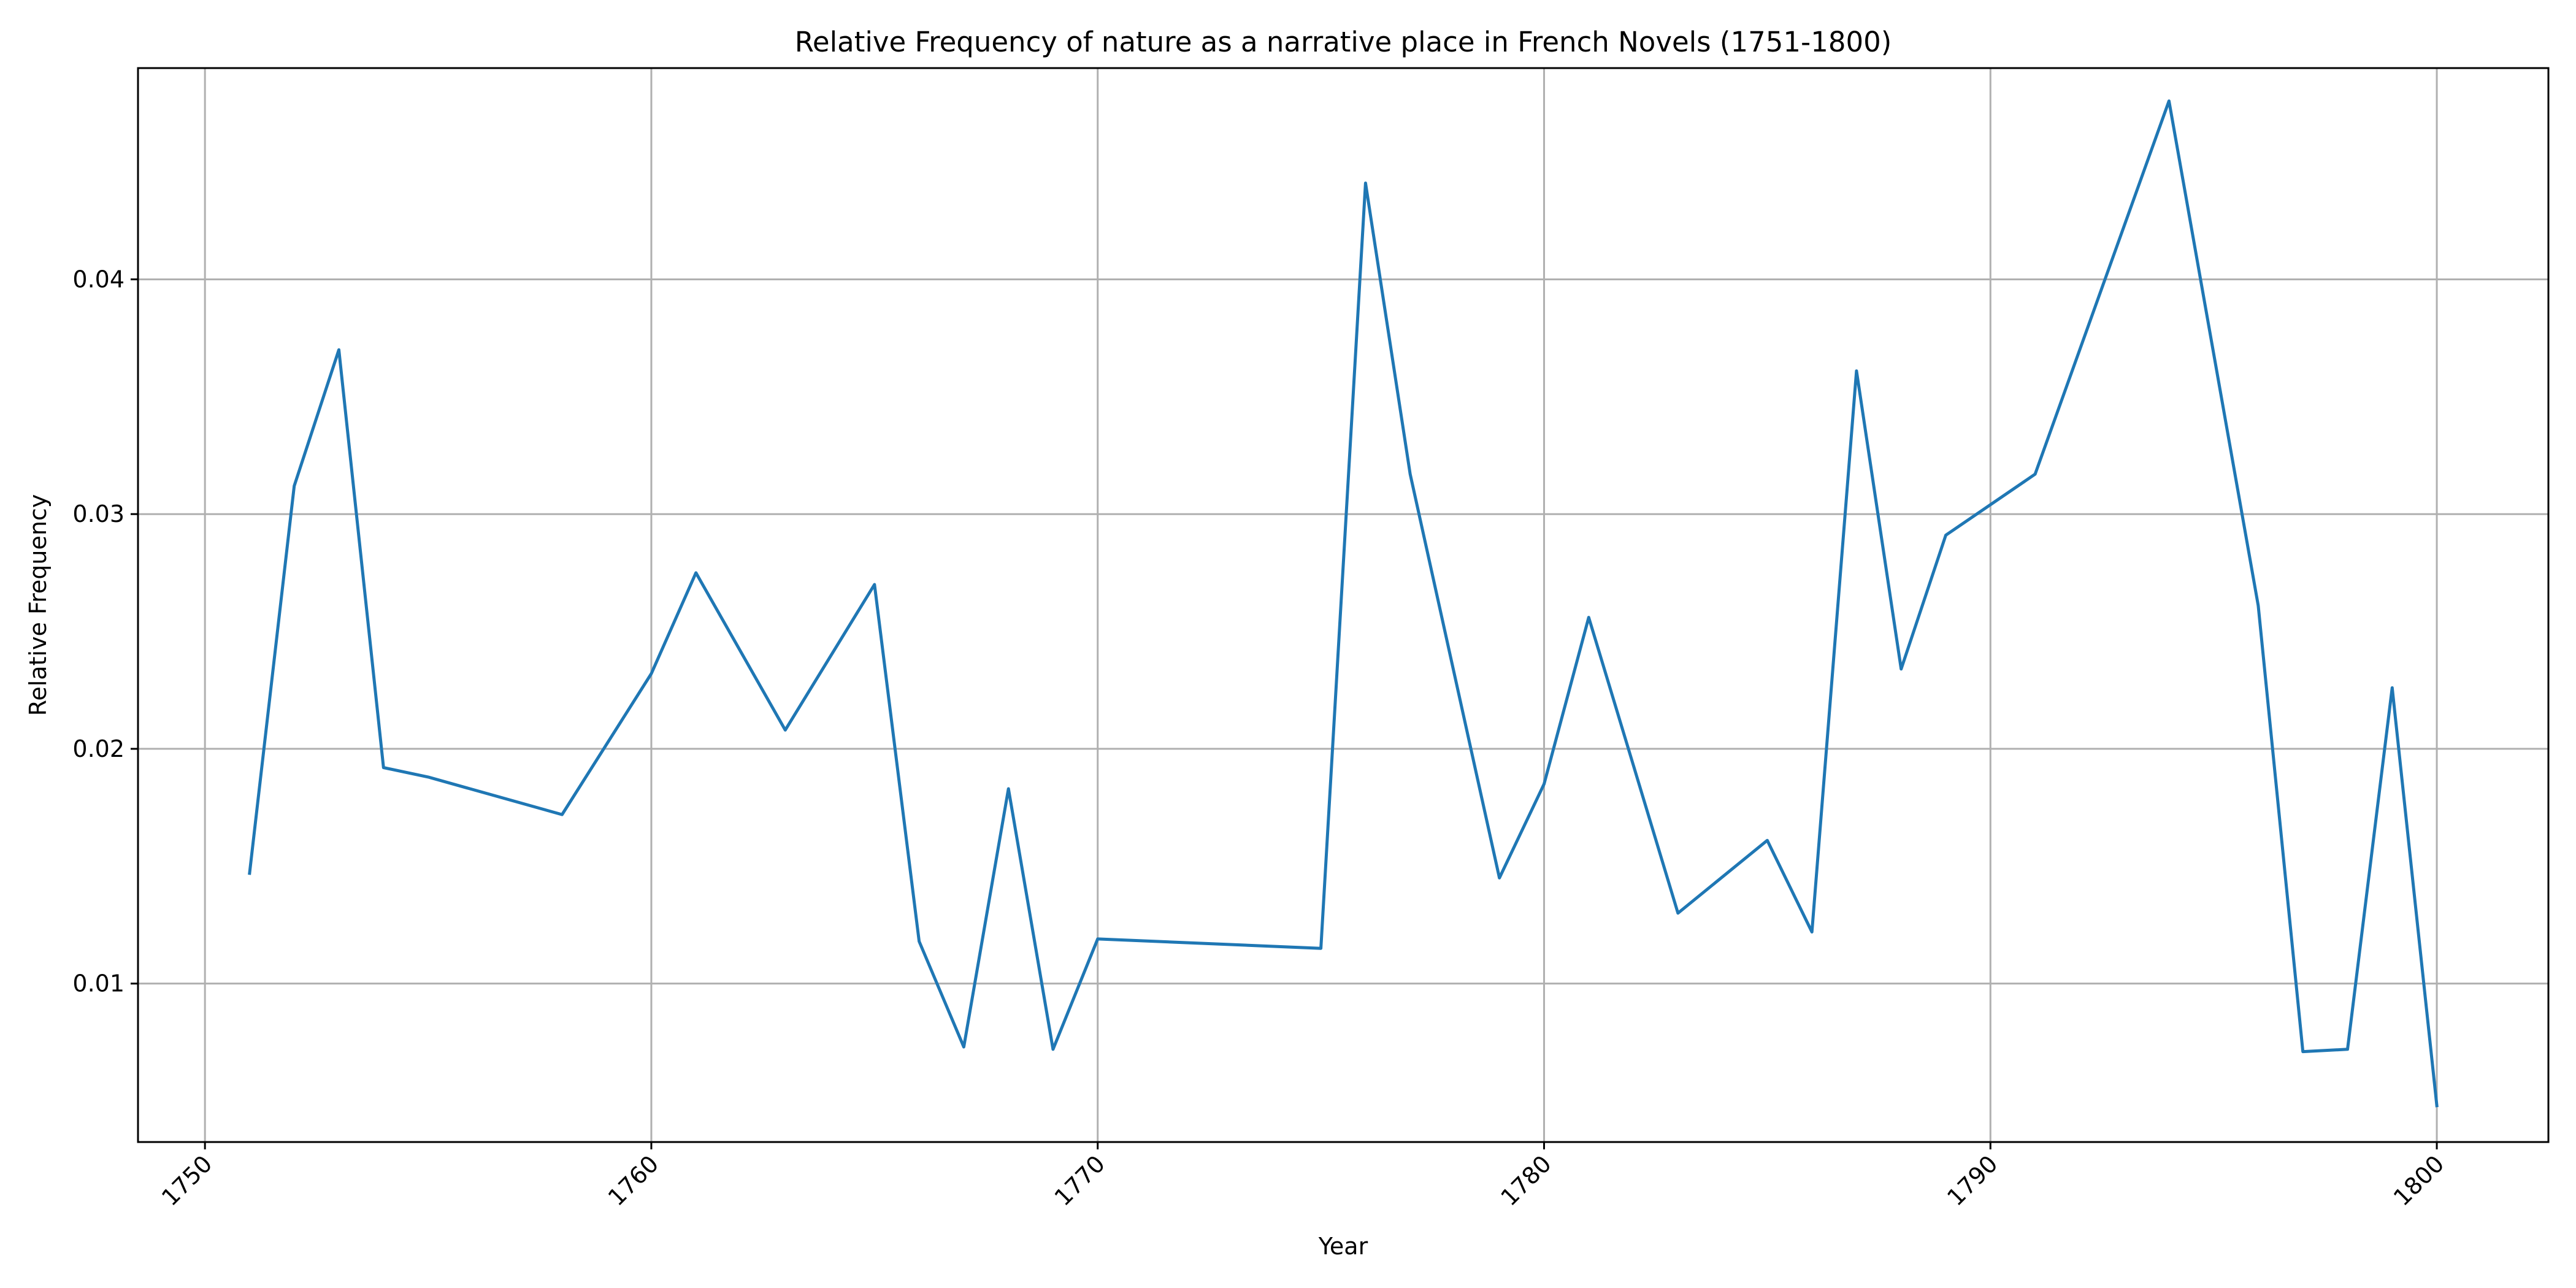 The width and height of the screenshot is (2576, 1288). Describe the element at coordinates (98, 748) in the screenshot. I see `y-tick-label: 0.02` at that location.